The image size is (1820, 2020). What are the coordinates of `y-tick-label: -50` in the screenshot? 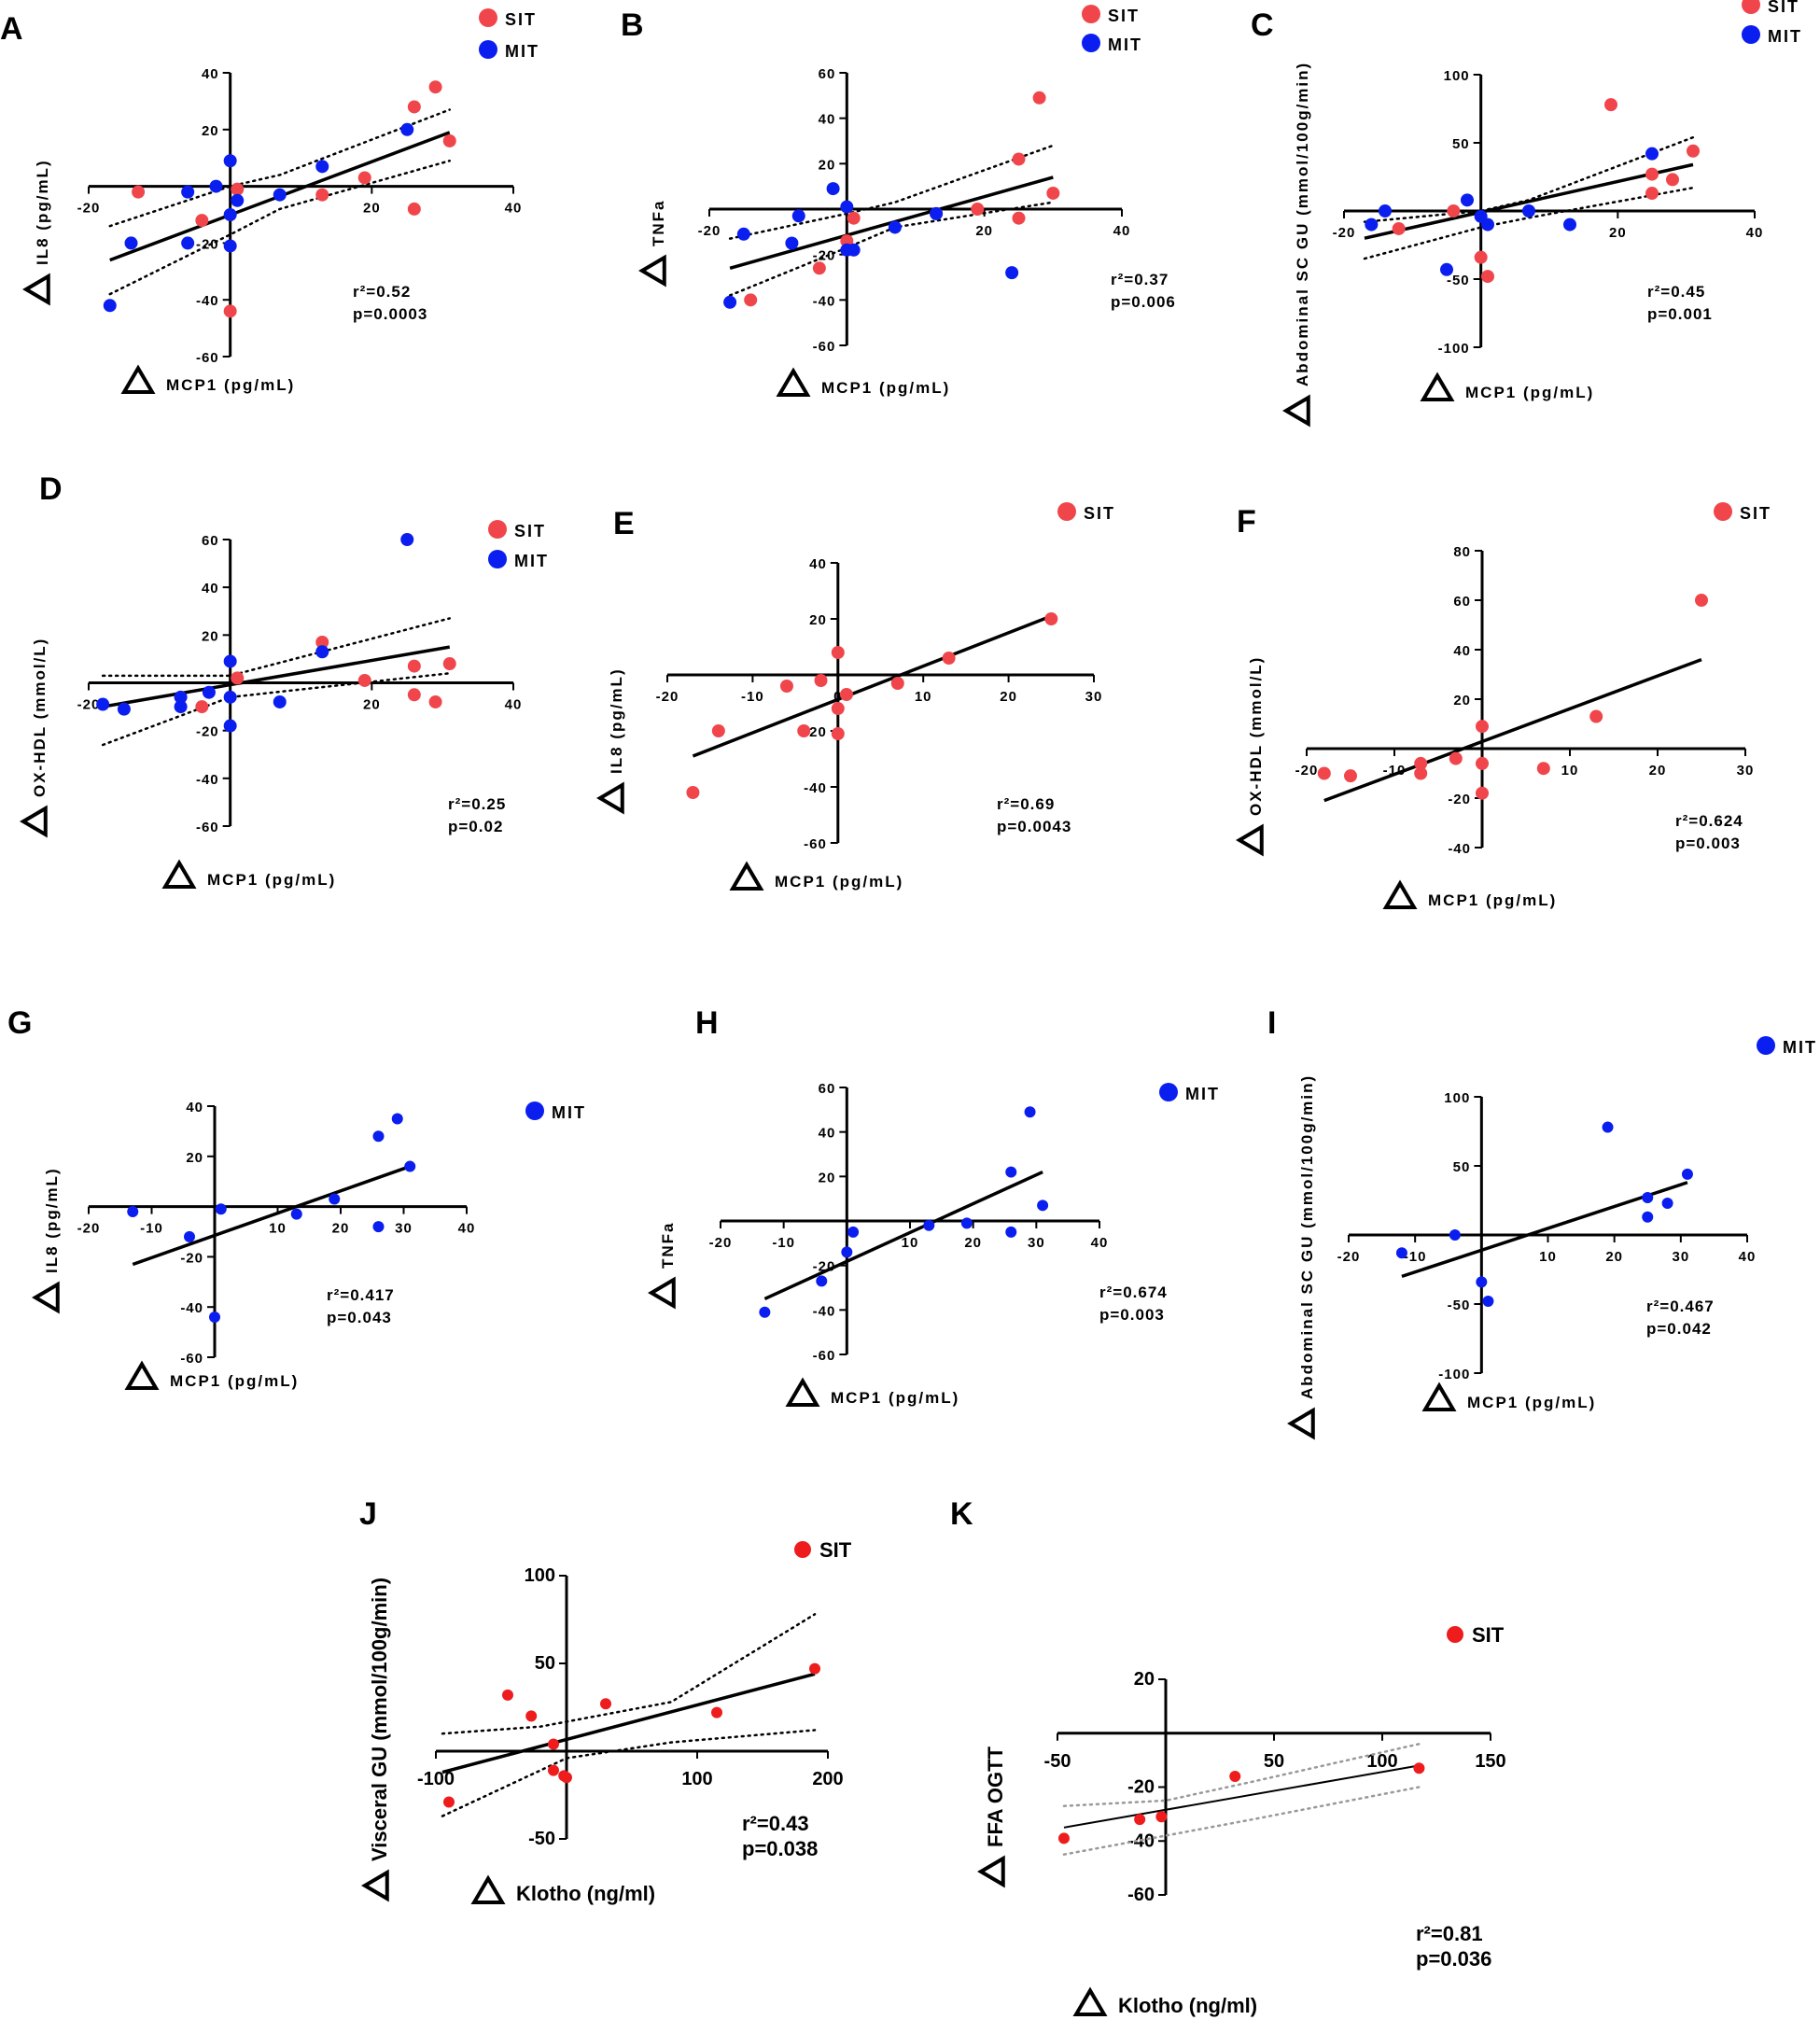 It's located at (1458, 281).